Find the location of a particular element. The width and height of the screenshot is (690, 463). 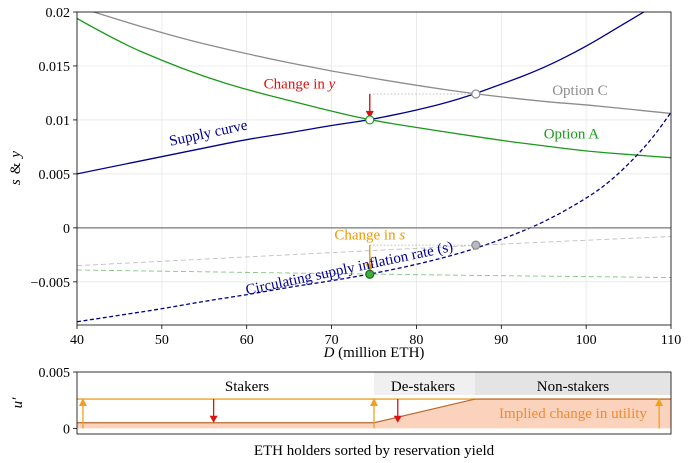

main-y-axis-label: s & y is located at coordinates (16, 168).